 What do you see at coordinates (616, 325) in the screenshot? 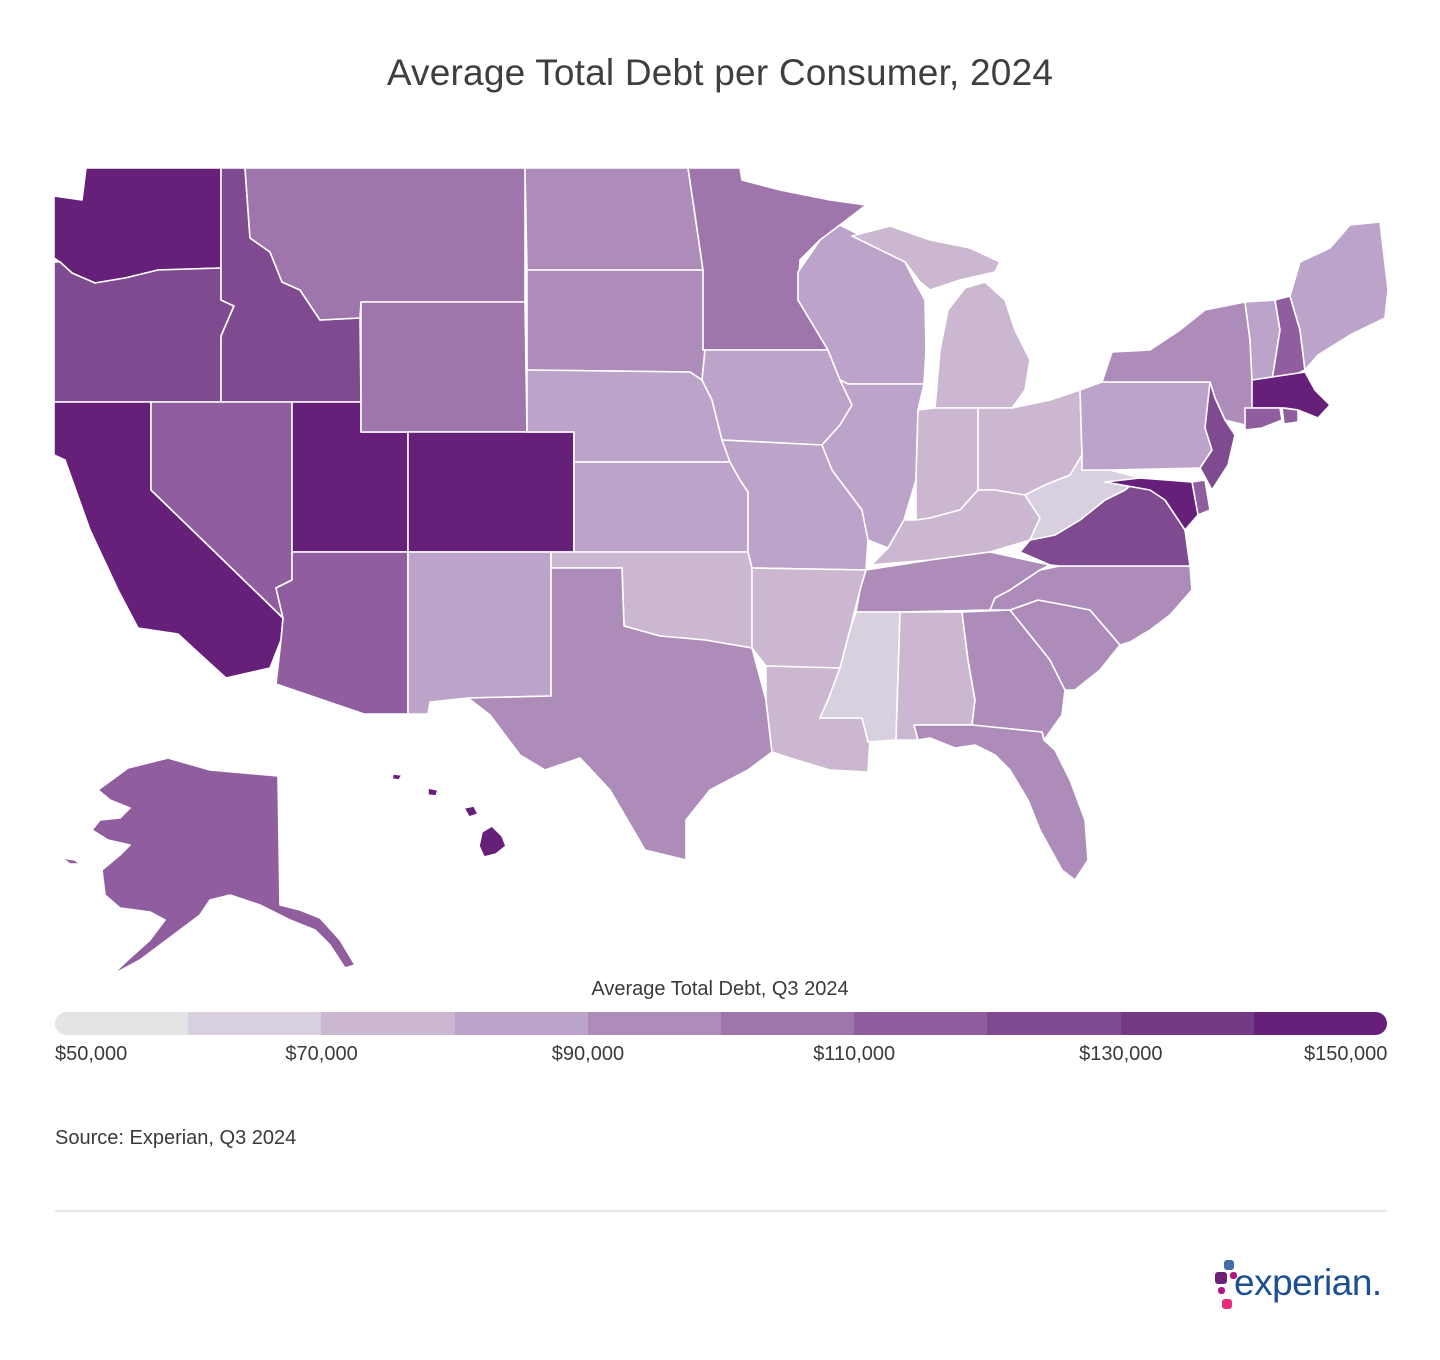
I see `state-sd` at bounding box center [616, 325].